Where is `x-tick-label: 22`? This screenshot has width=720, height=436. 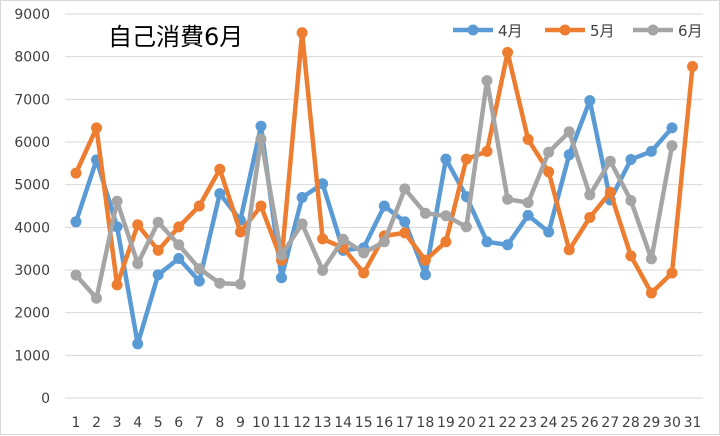
x-tick-label: 22 is located at coordinates (508, 423).